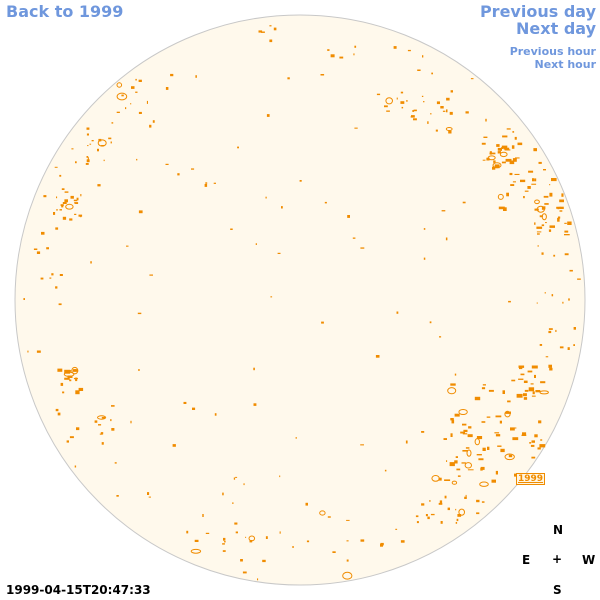 This screenshot has width=600, height=600. I want to click on active-region-label: 1999, so click(531, 479).